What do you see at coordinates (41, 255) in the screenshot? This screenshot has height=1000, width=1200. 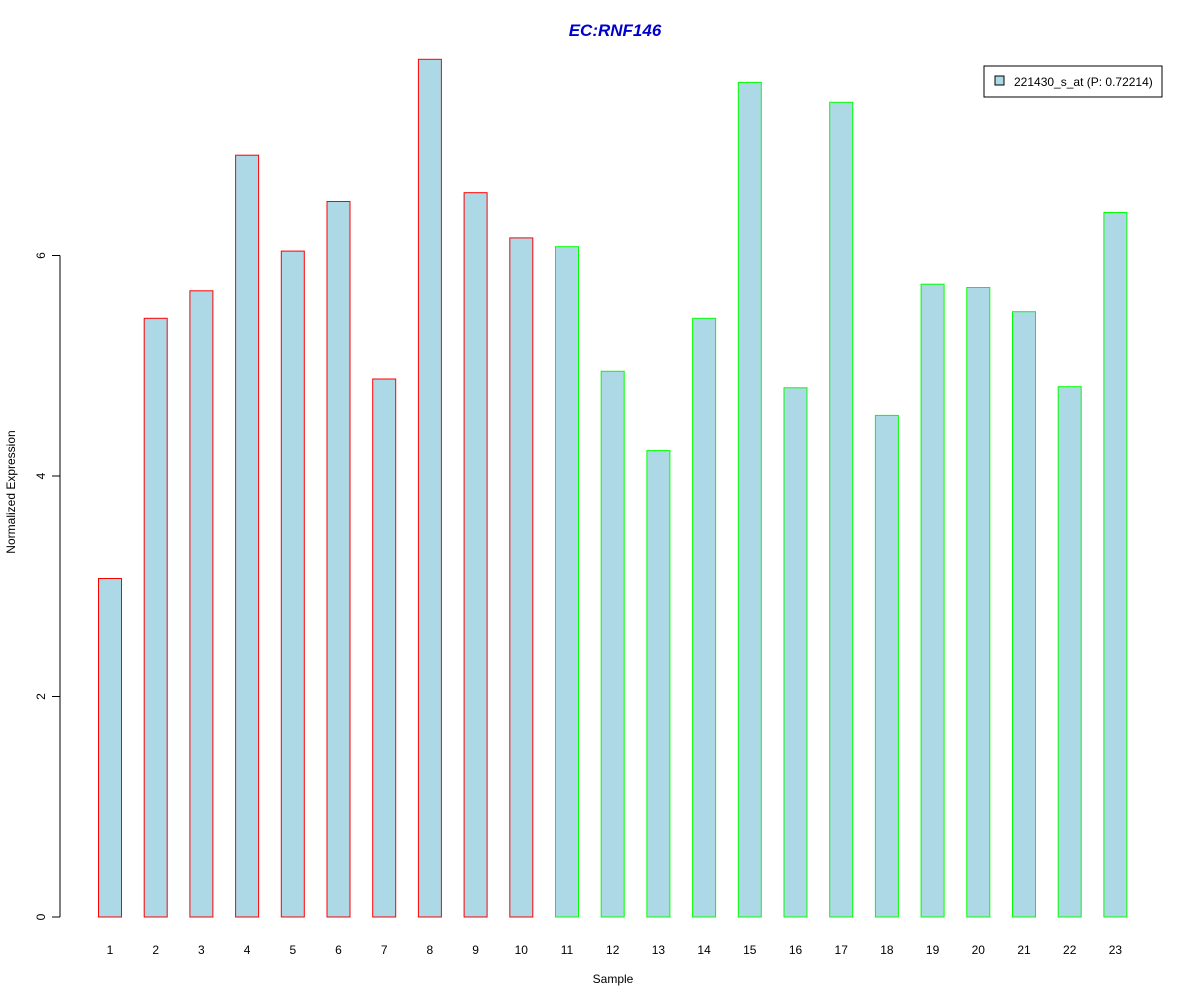 I see `y-tick-label: 6` at bounding box center [41, 255].